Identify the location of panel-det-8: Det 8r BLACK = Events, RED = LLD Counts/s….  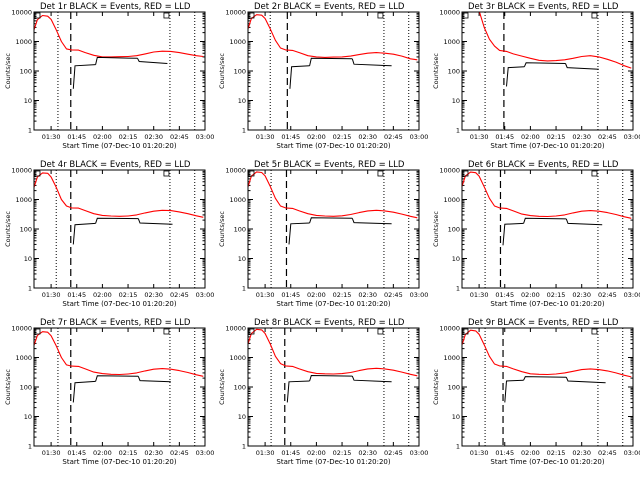
(323, 392).